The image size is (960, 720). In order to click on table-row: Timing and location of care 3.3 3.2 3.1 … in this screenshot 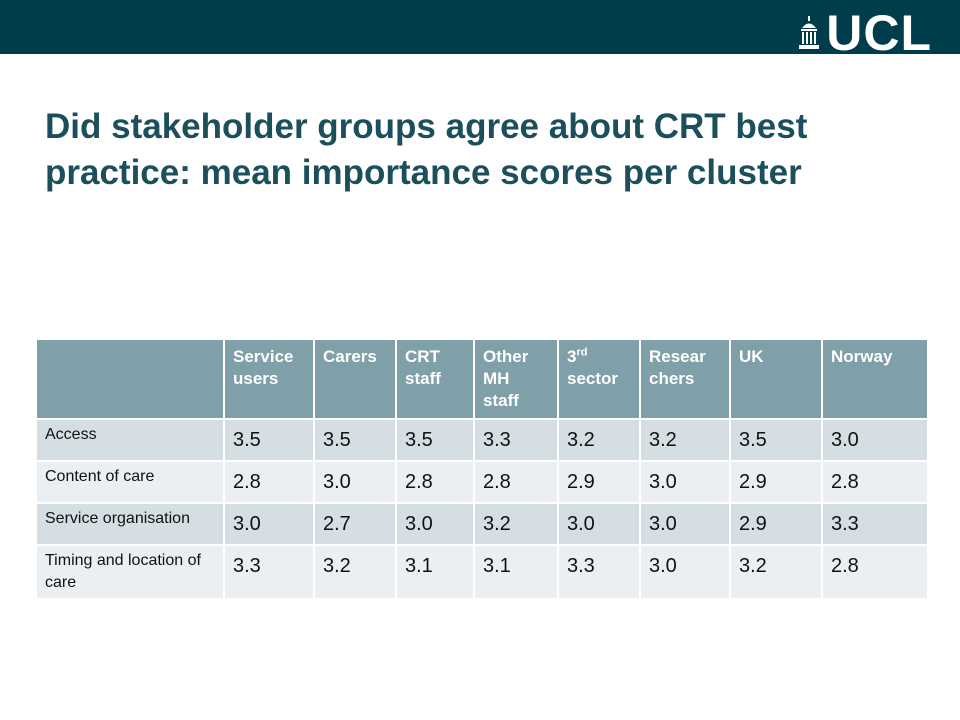, I will do `click(482, 572)`.